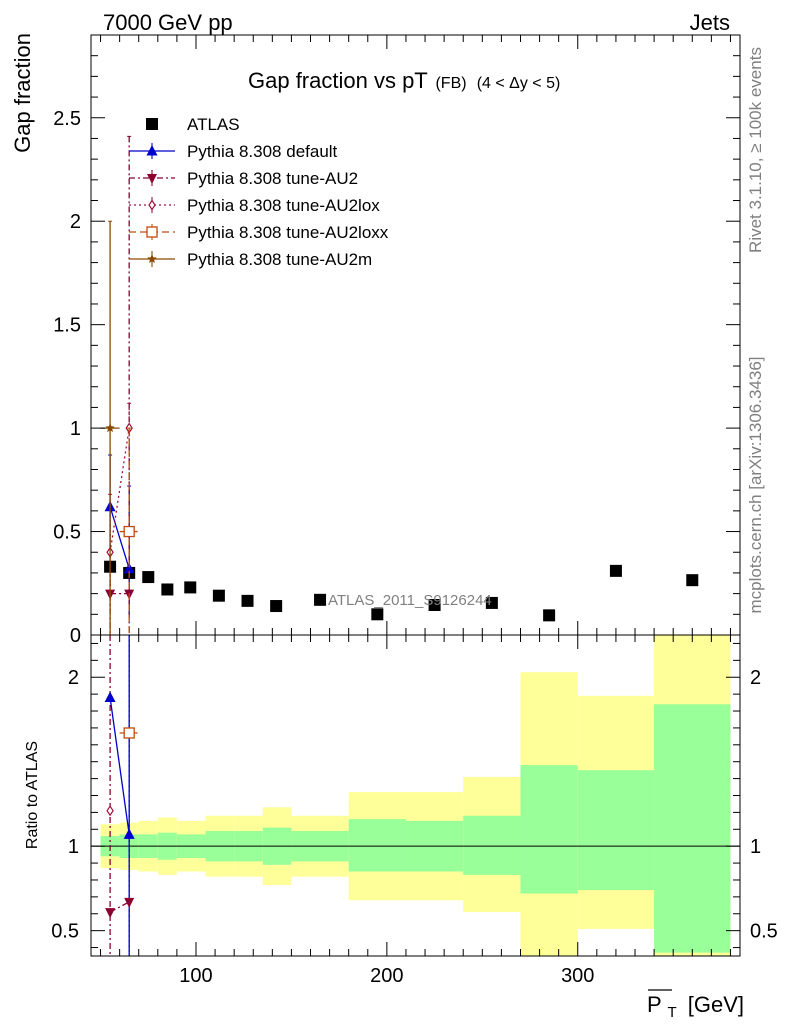 The image size is (786, 1024). I want to click on ratio-line-default, so click(119, 766).